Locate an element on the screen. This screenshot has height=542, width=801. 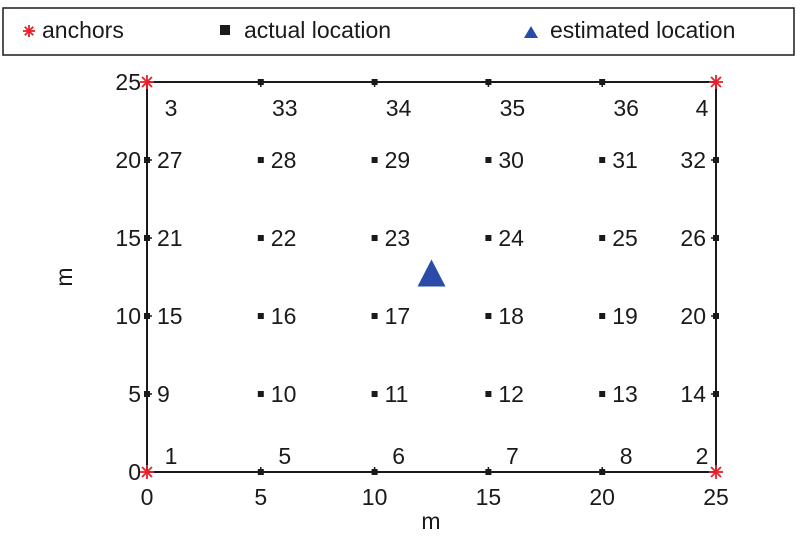
point-id-label: 33 is located at coordinates (285, 108).